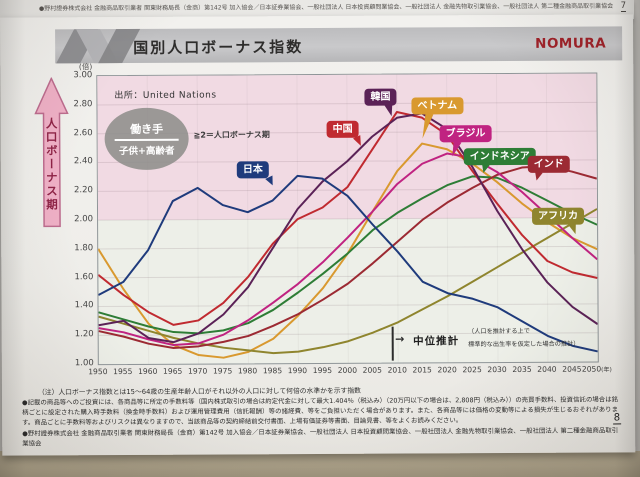 The image size is (640, 477). I want to click on country-label-korea: 韓国, so click(380, 103).